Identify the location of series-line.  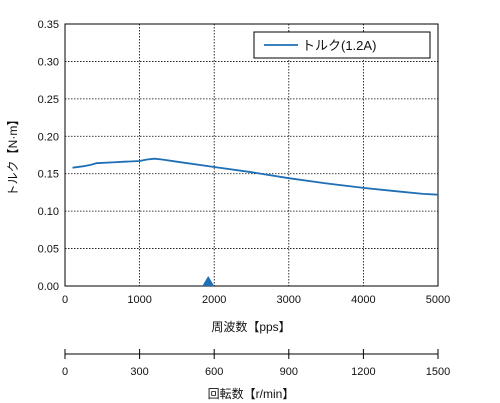
(255, 176).